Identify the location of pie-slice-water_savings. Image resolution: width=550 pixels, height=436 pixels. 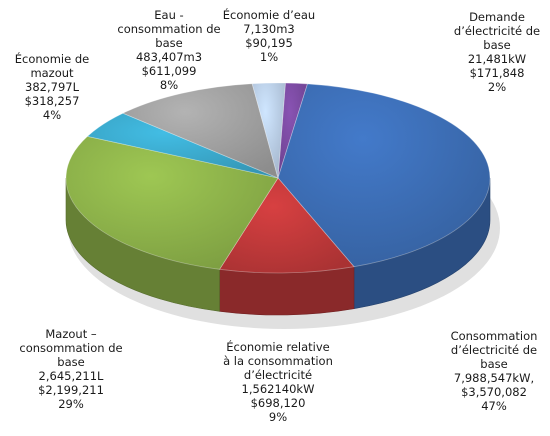
(268, 130).